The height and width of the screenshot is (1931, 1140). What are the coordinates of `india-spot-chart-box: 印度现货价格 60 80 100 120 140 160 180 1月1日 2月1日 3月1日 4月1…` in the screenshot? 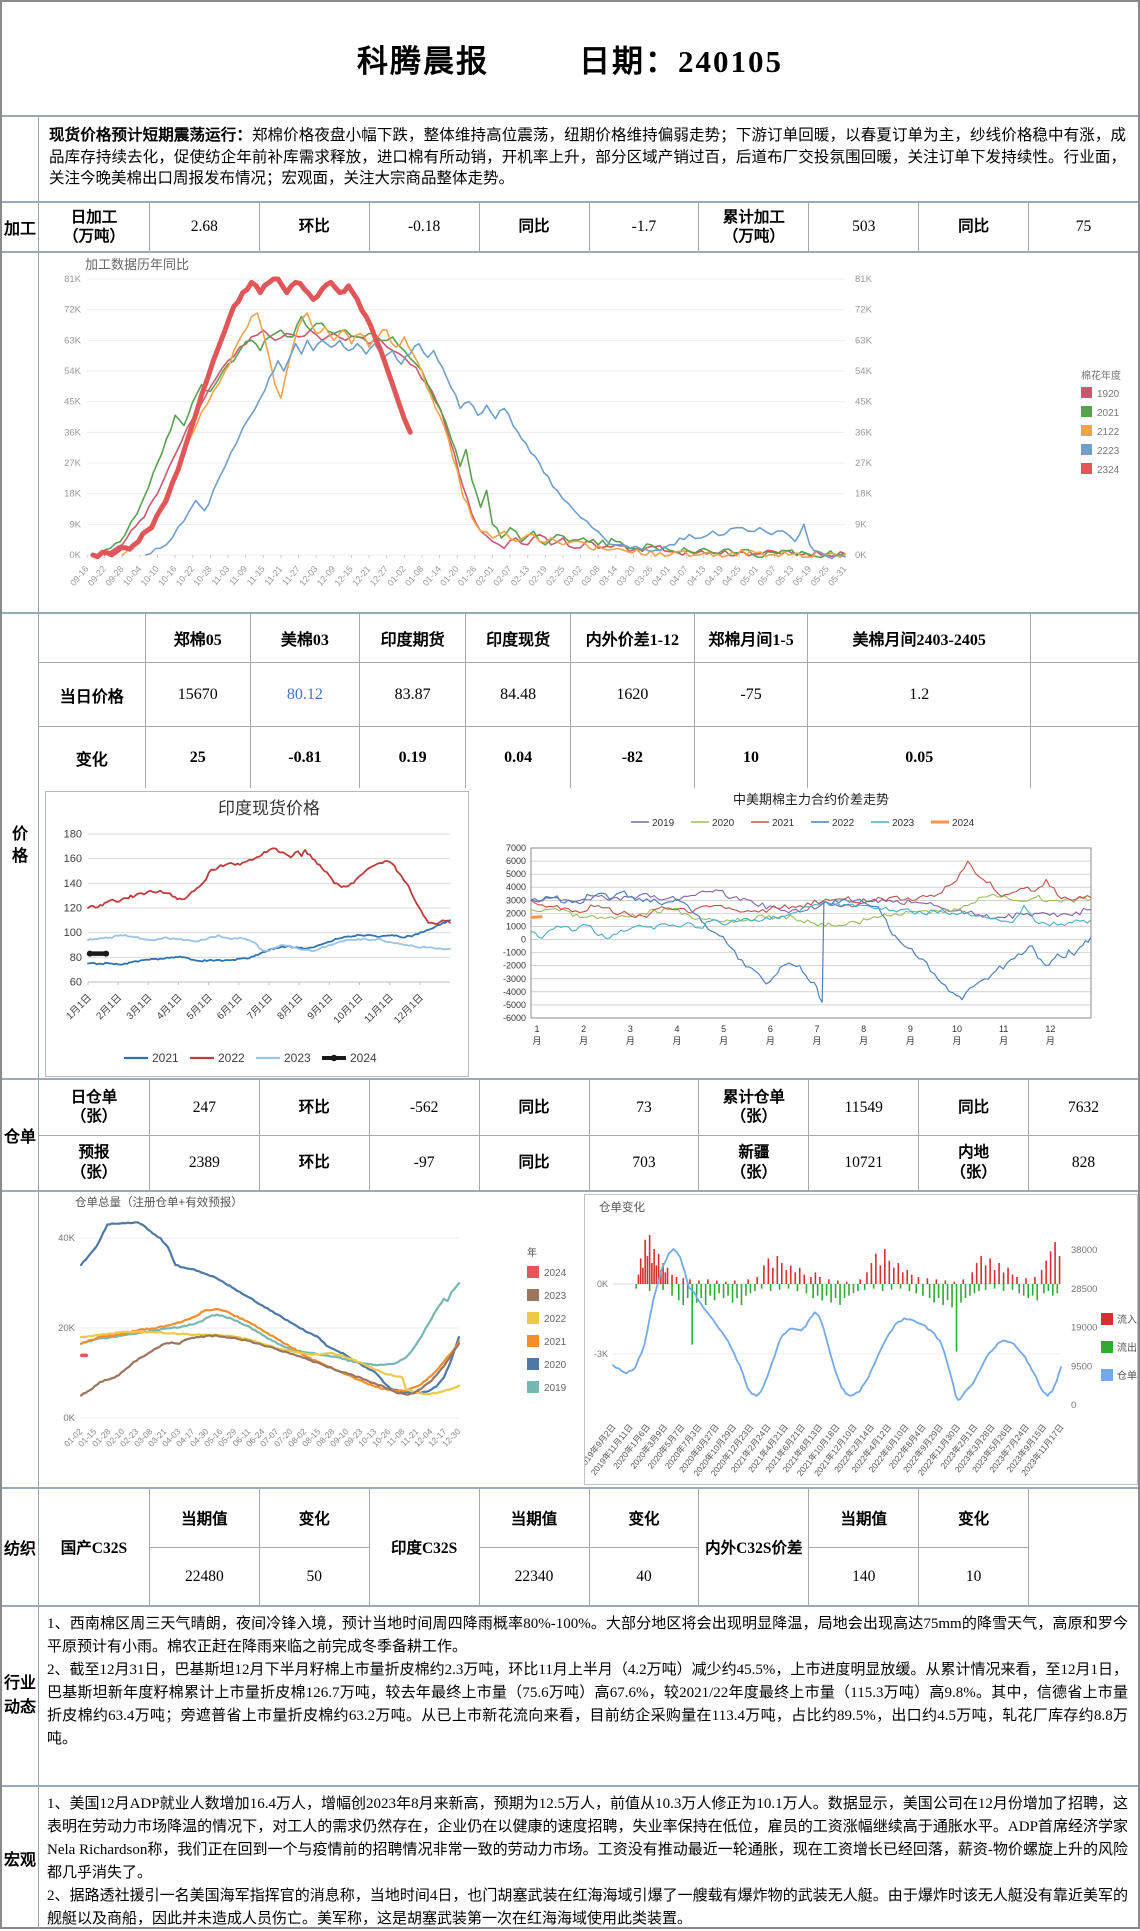 It's located at (257, 934).